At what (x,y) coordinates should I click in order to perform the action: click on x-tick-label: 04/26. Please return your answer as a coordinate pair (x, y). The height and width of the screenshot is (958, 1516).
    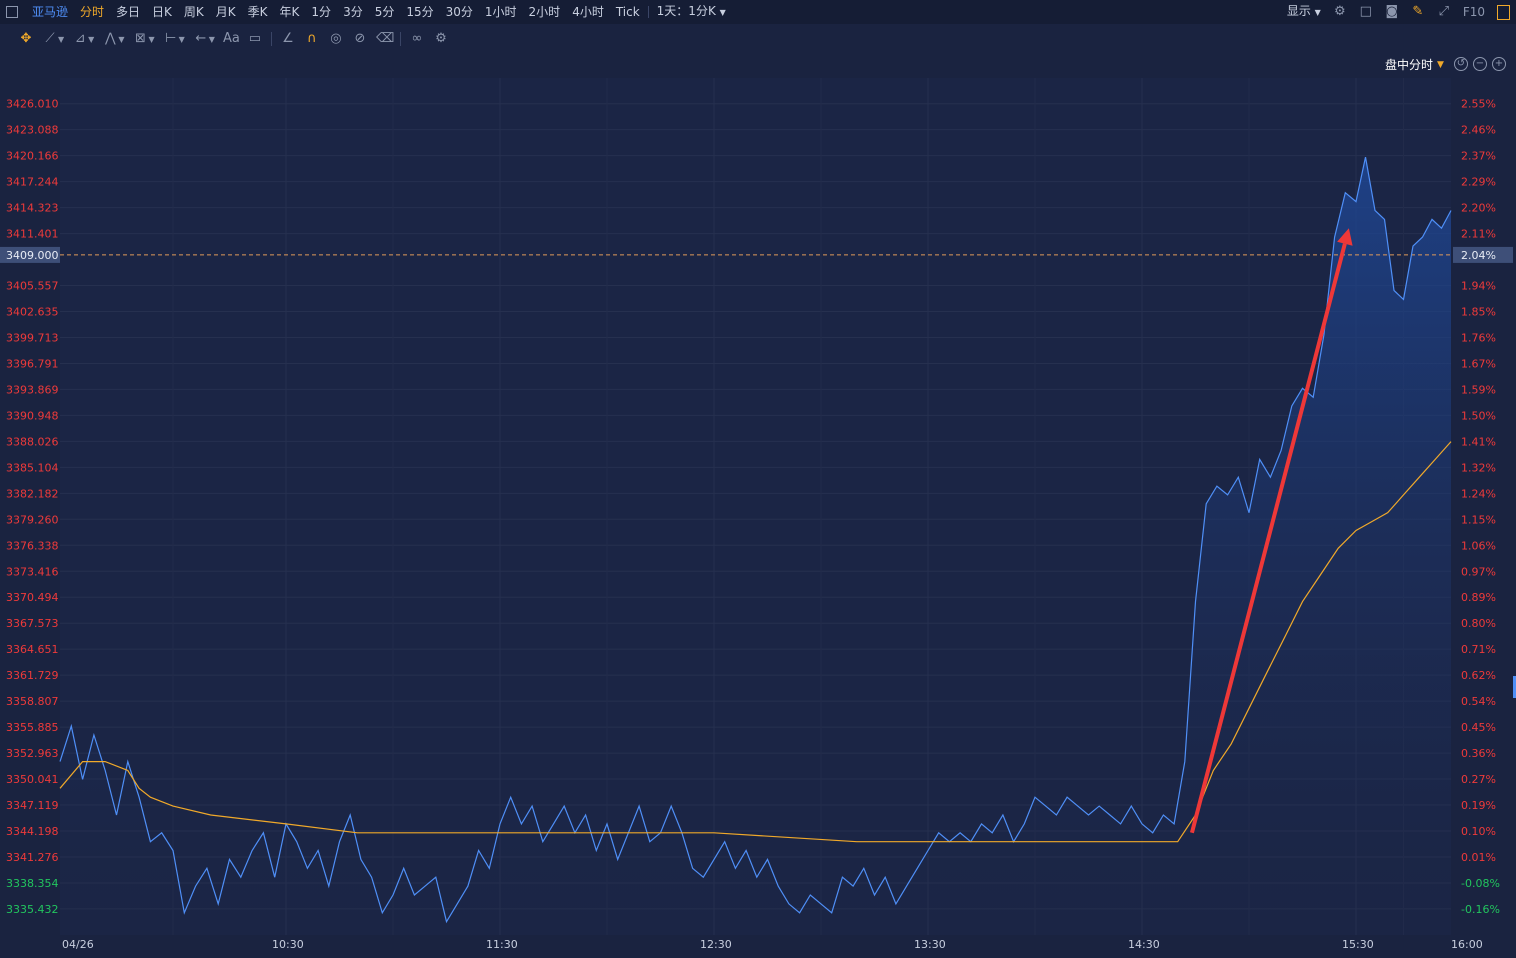
    Looking at the image, I should click on (78, 944).